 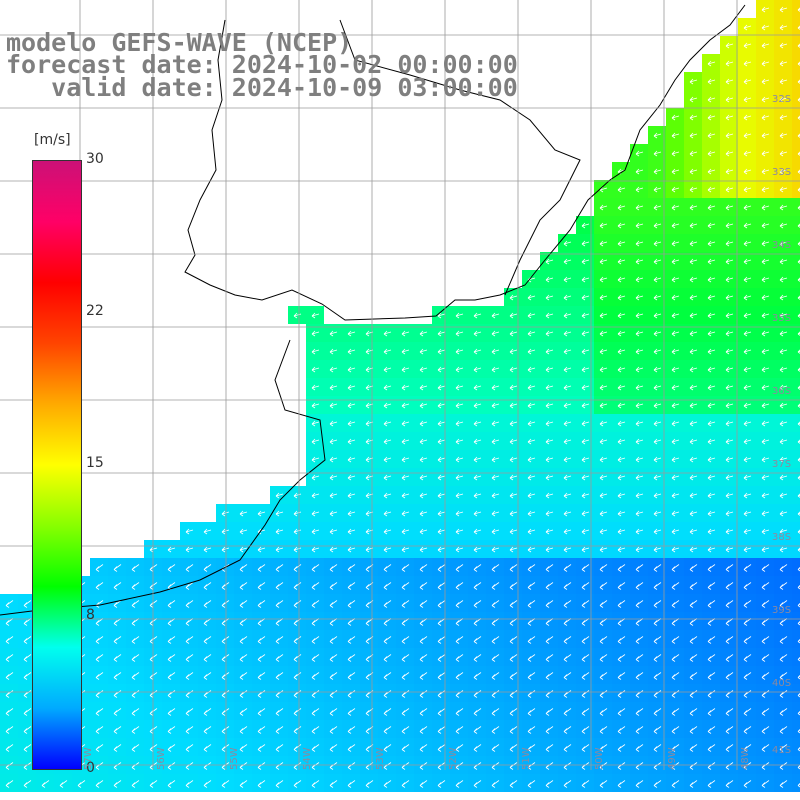 What do you see at coordinates (672, 758) in the screenshot?
I see `lon-label: 49W` at bounding box center [672, 758].